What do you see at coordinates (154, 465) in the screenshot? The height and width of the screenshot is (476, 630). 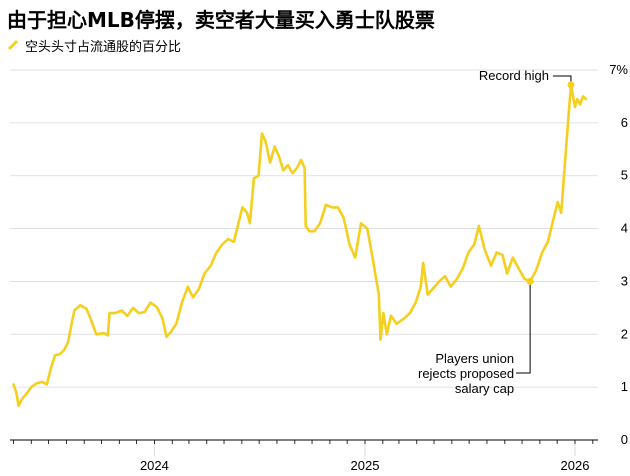 I see `x-tick-label: 2024` at bounding box center [154, 465].